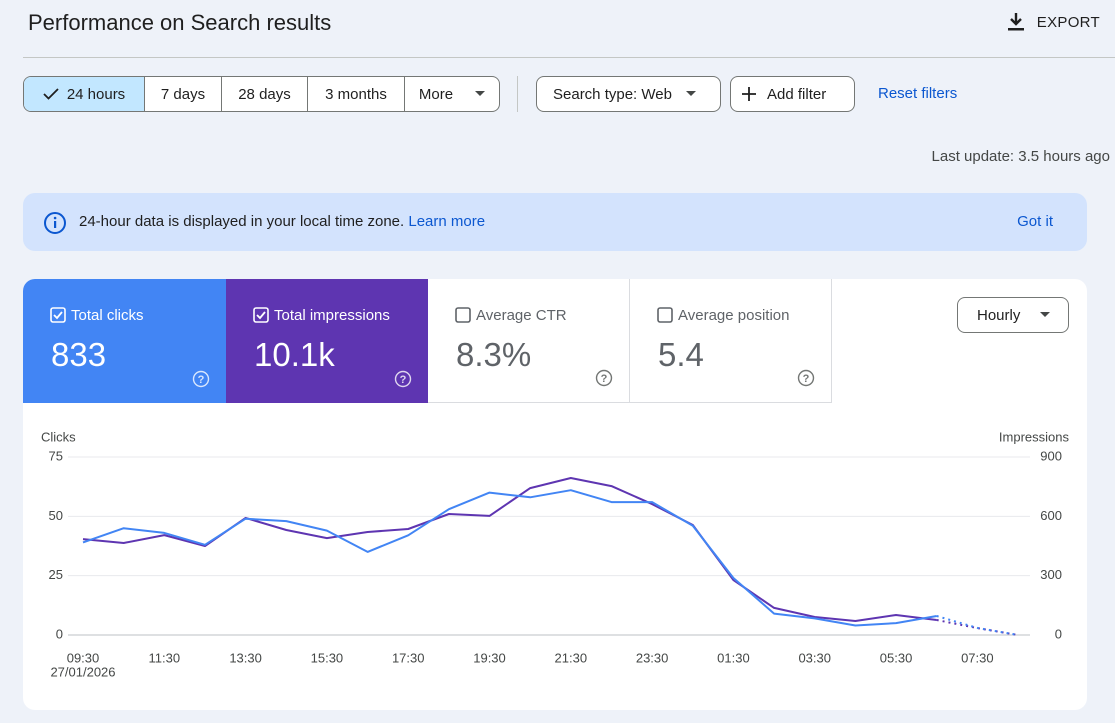 Image resolution: width=1115 pixels, height=723 pixels. What do you see at coordinates (681, 354) in the screenshot?
I see `metric-value: 5.4` at bounding box center [681, 354].